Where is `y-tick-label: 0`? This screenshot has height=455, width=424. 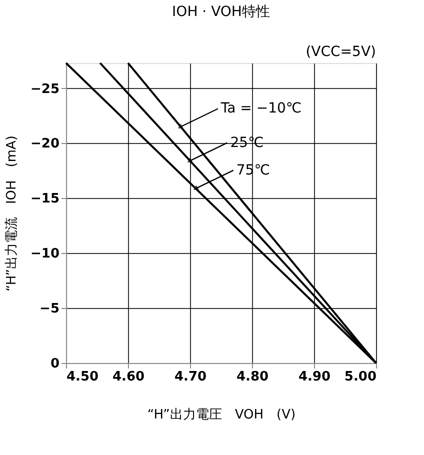 y-tick-label: 0 is located at coordinates (55, 364).